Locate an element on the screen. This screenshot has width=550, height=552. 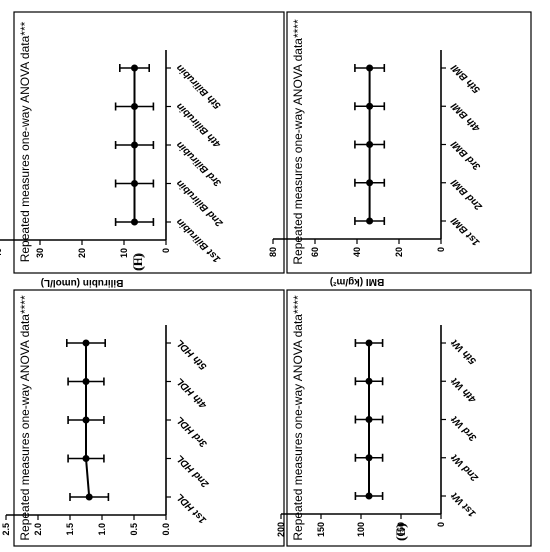
y-tick-label: 100 is located at coordinates (361, 529).